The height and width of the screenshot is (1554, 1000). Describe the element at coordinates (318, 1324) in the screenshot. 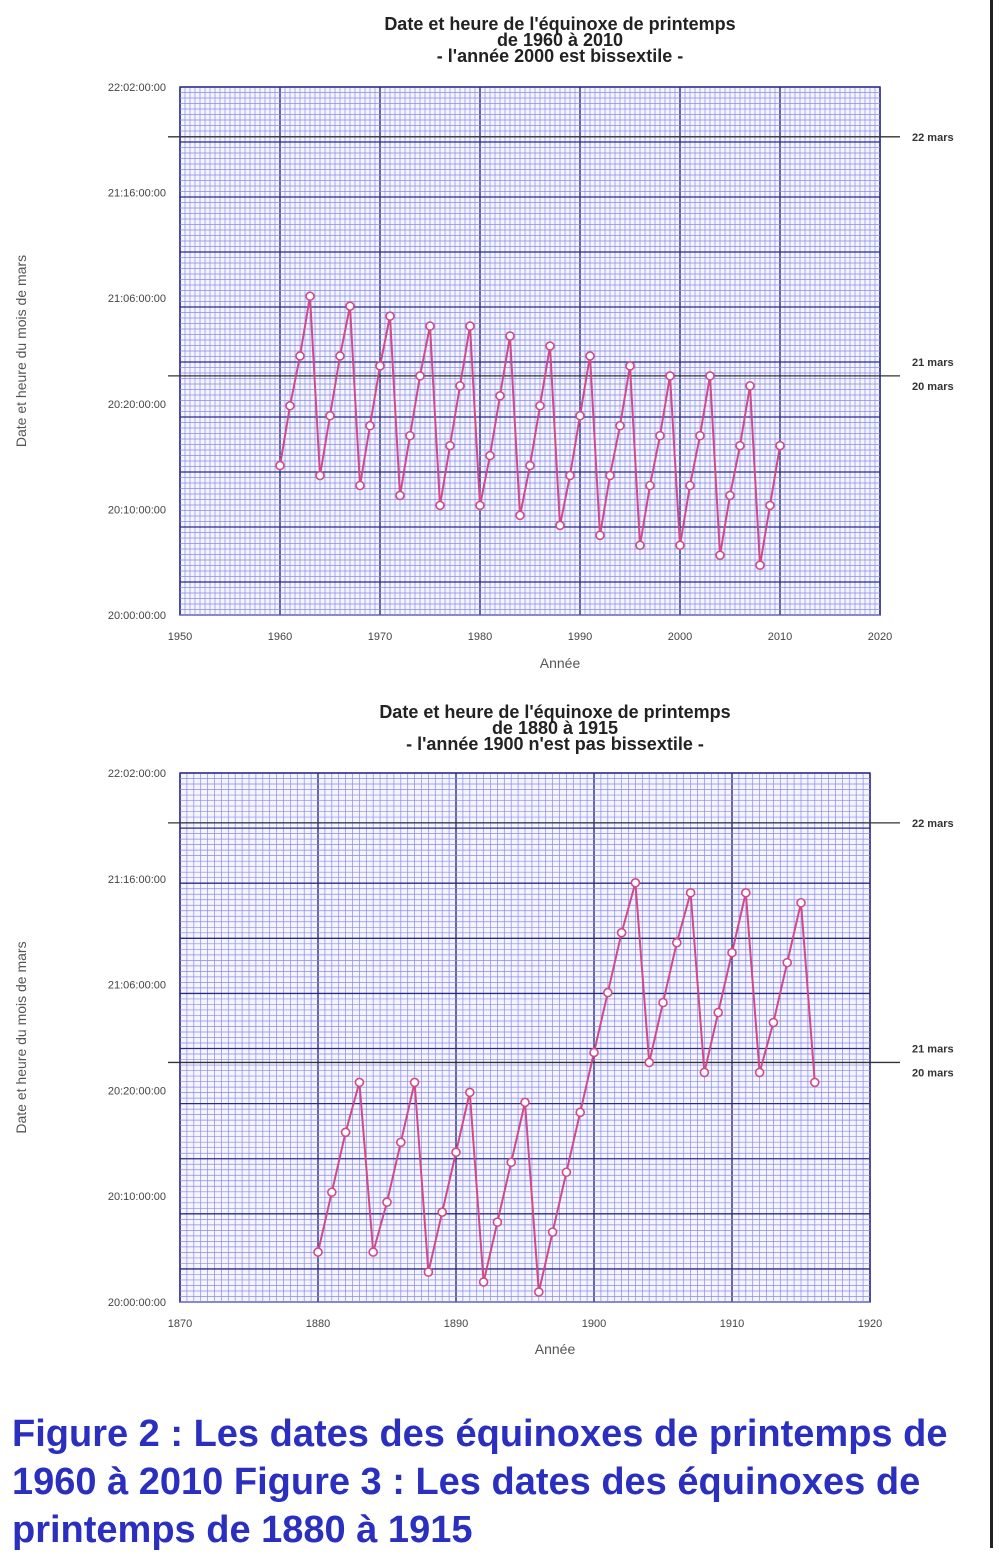

I see `x-tick-label: 1880` at that location.